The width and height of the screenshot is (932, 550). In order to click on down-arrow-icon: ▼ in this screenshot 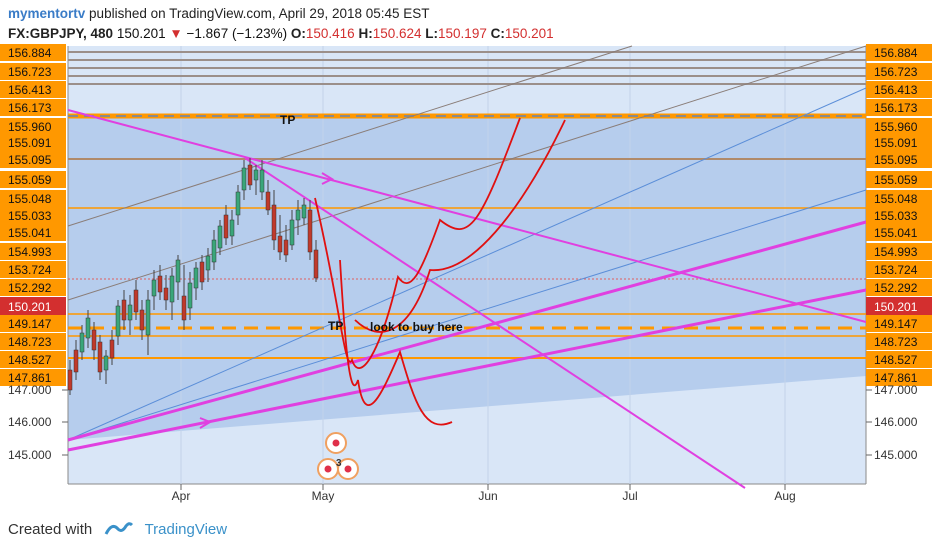, I will do `click(176, 33)`.